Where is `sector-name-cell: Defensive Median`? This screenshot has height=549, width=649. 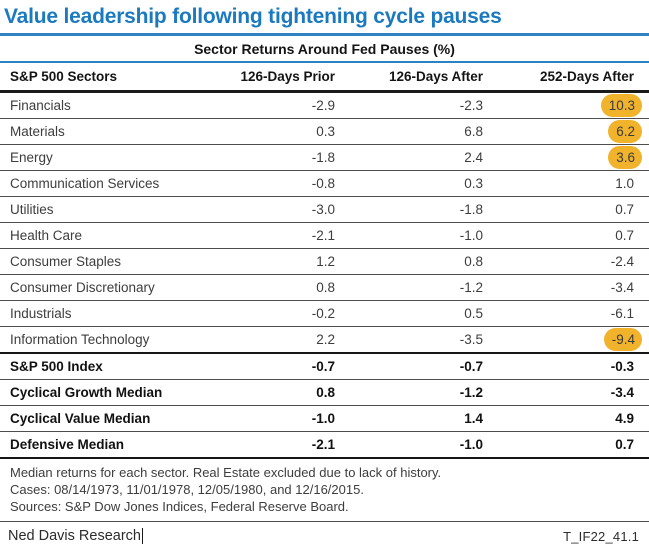 sector-name-cell: Defensive Median is located at coordinates (67, 444).